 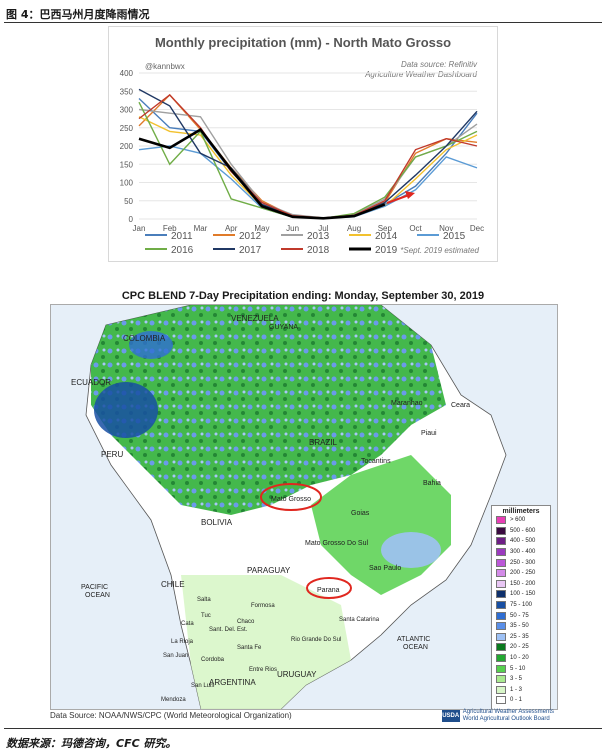 What do you see at coordinates (411, 550) in the screenshot?
I see `rain-sao-paulo` at bounding box center [411, 550].